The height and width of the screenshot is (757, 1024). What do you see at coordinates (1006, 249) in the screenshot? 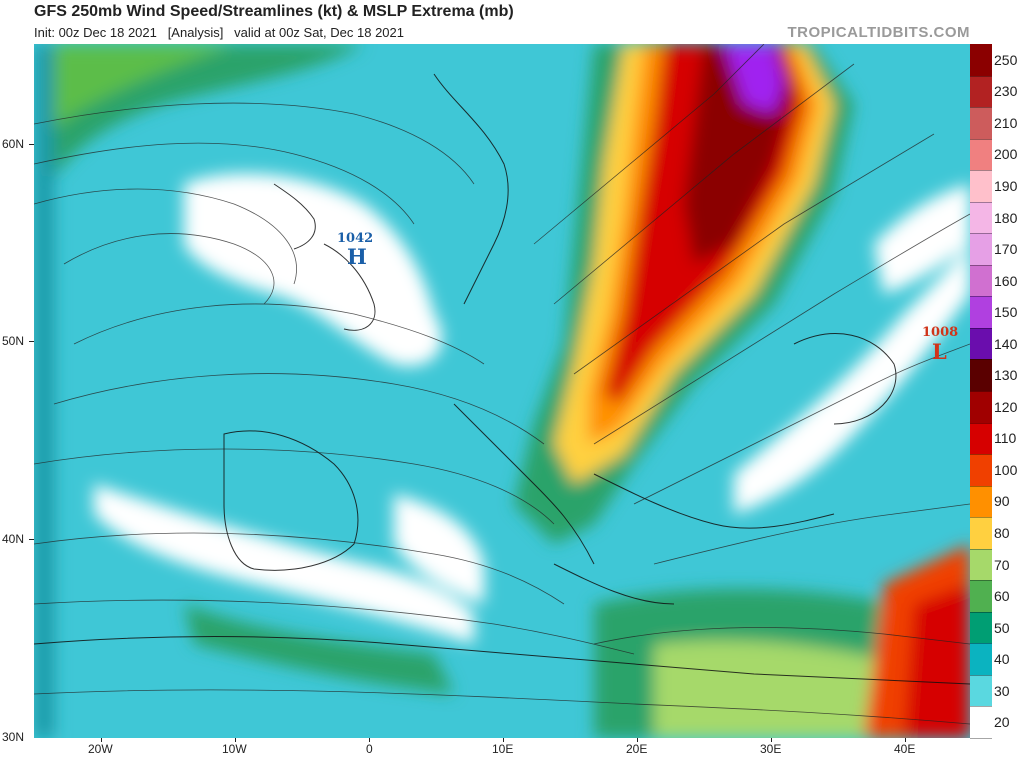
I see `colorbar-label: 170` at bounding box center [1006, 249].